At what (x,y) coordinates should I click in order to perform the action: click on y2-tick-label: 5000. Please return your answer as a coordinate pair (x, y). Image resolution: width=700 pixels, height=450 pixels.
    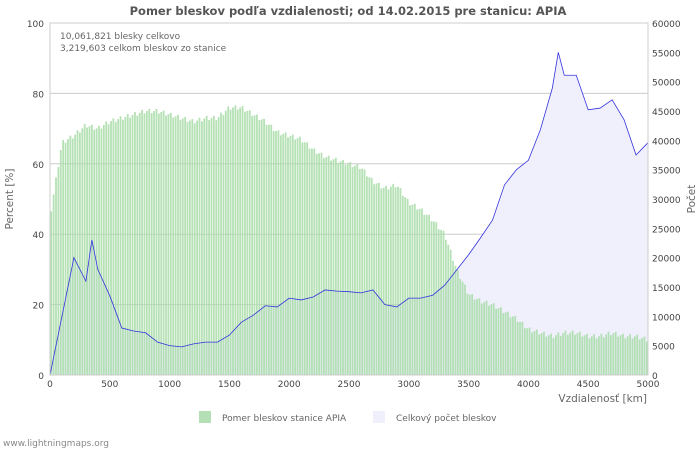
    Looking at the image, I should click on (663, 348).